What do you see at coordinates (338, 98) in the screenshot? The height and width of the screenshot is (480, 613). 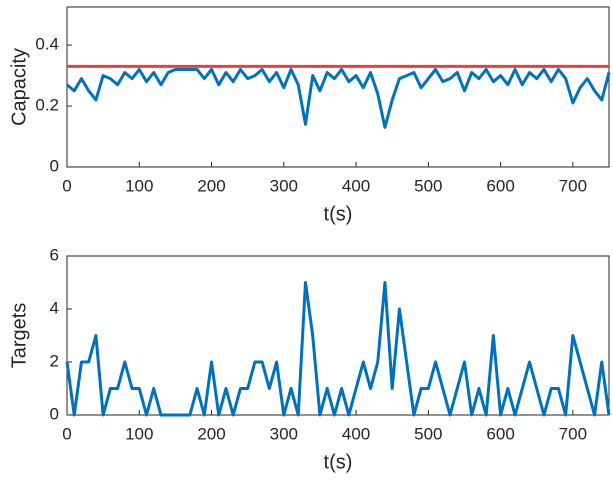 I see `series-line` at bounding box center [338, 98].